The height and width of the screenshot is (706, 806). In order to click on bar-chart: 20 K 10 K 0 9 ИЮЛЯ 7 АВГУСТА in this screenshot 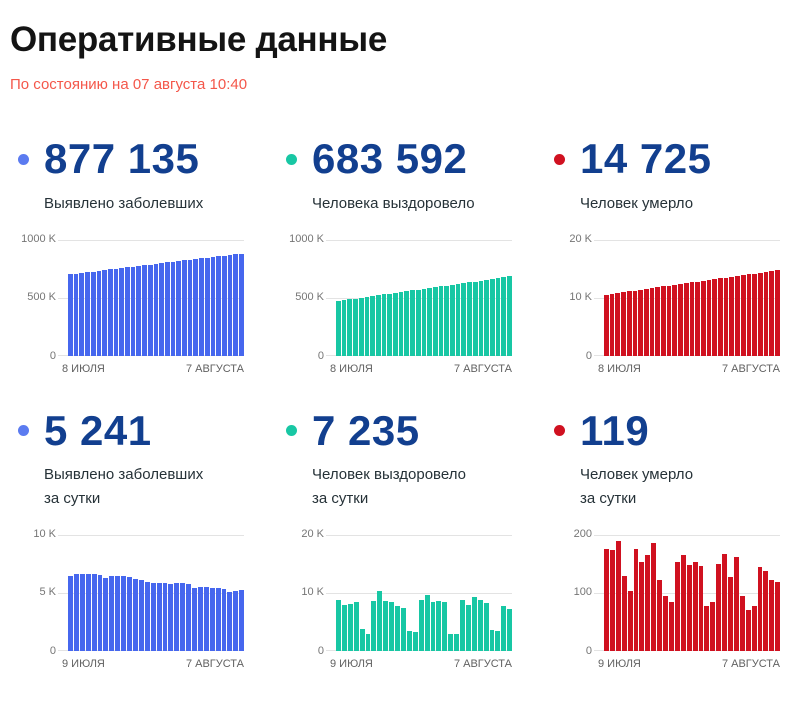, I will do `click(398, 599)`.